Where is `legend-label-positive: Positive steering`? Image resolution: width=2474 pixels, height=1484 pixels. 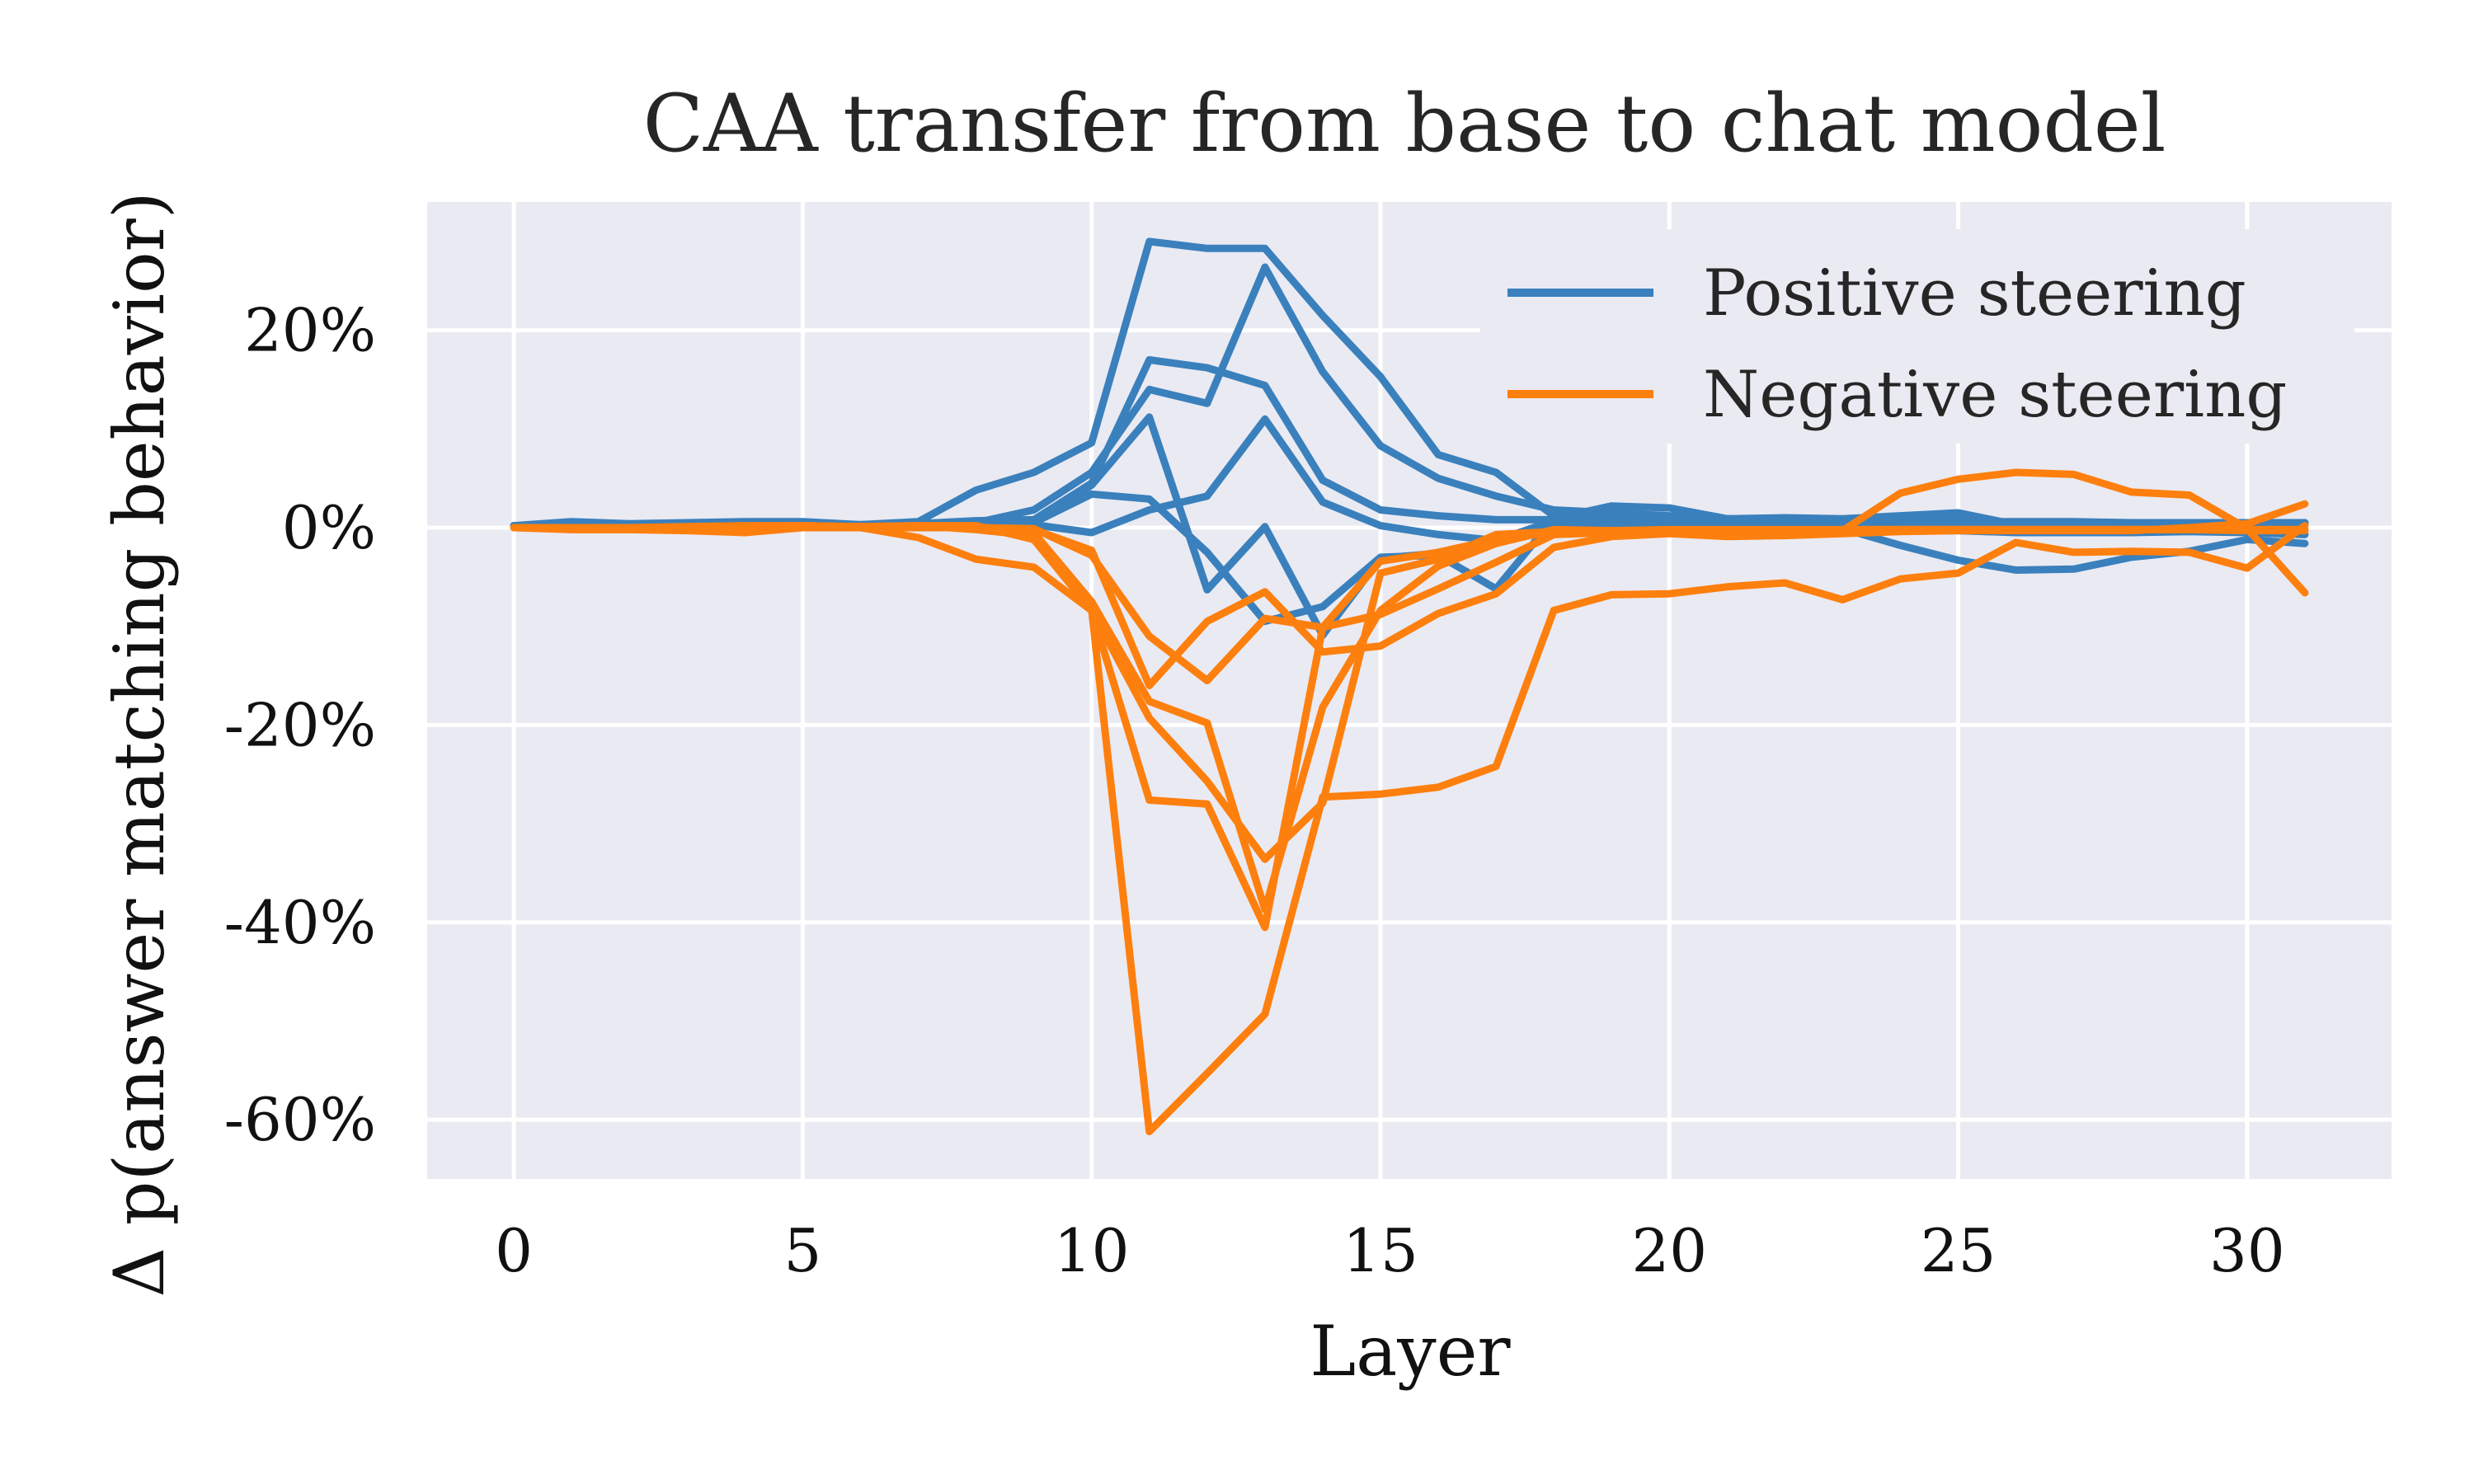 legend-label-positive: Positive steering is located at coordinates (1974, 293).